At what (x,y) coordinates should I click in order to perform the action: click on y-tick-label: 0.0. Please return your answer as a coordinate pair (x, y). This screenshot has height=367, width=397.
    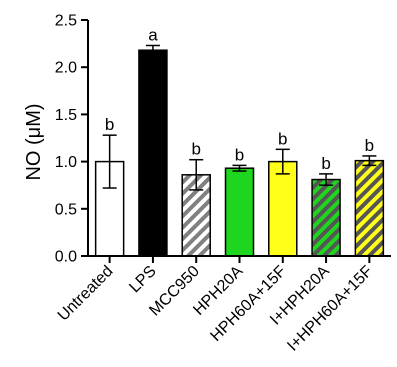
    Looking at the image, I should click on (66, 257).